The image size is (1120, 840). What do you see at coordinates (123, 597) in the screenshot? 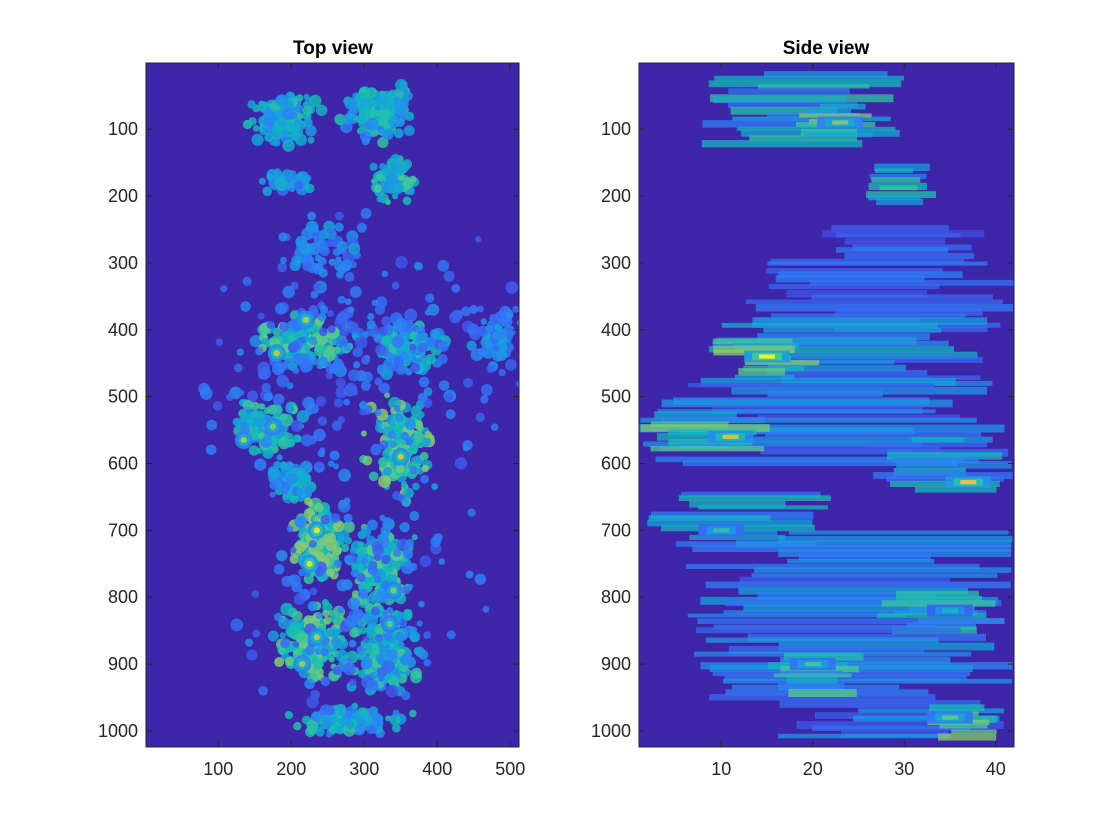
I see `top-view-y-tick-label: 800` at bounding box center [123, 597].